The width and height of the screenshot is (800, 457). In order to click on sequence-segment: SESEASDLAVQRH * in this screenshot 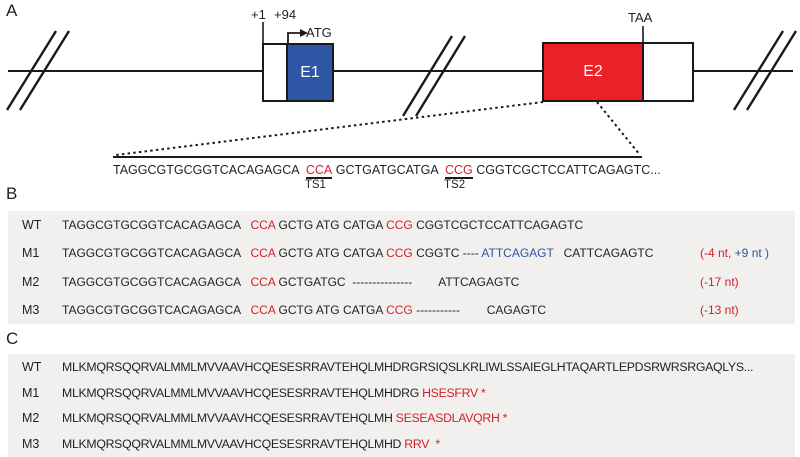, I will do `click(450, 418)`.